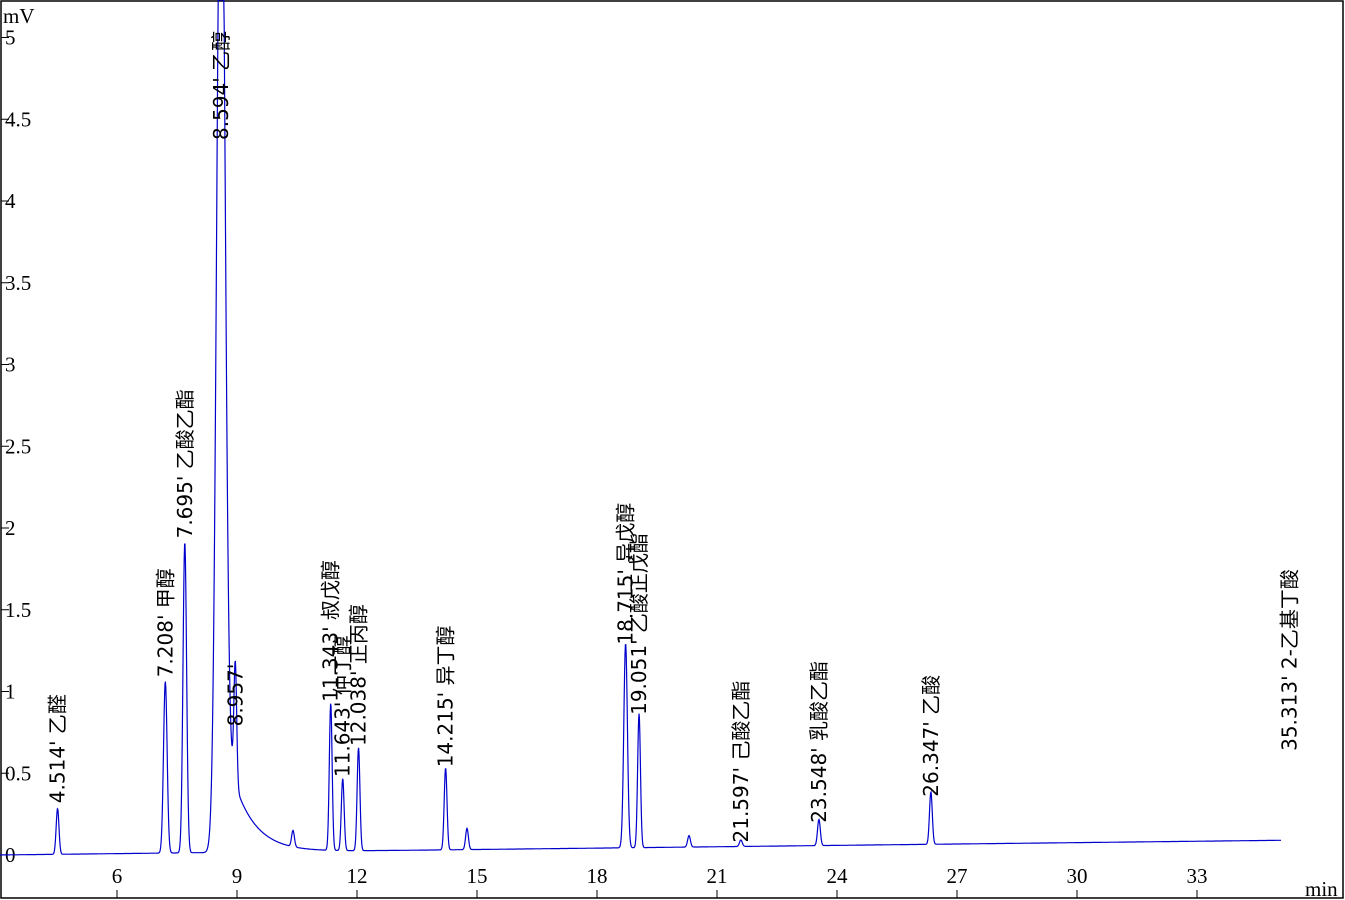 The height and width of the screenshot is (900, 1345). I want to click on peak-label: 11.343' 叔戊醇, so click(331, 631).